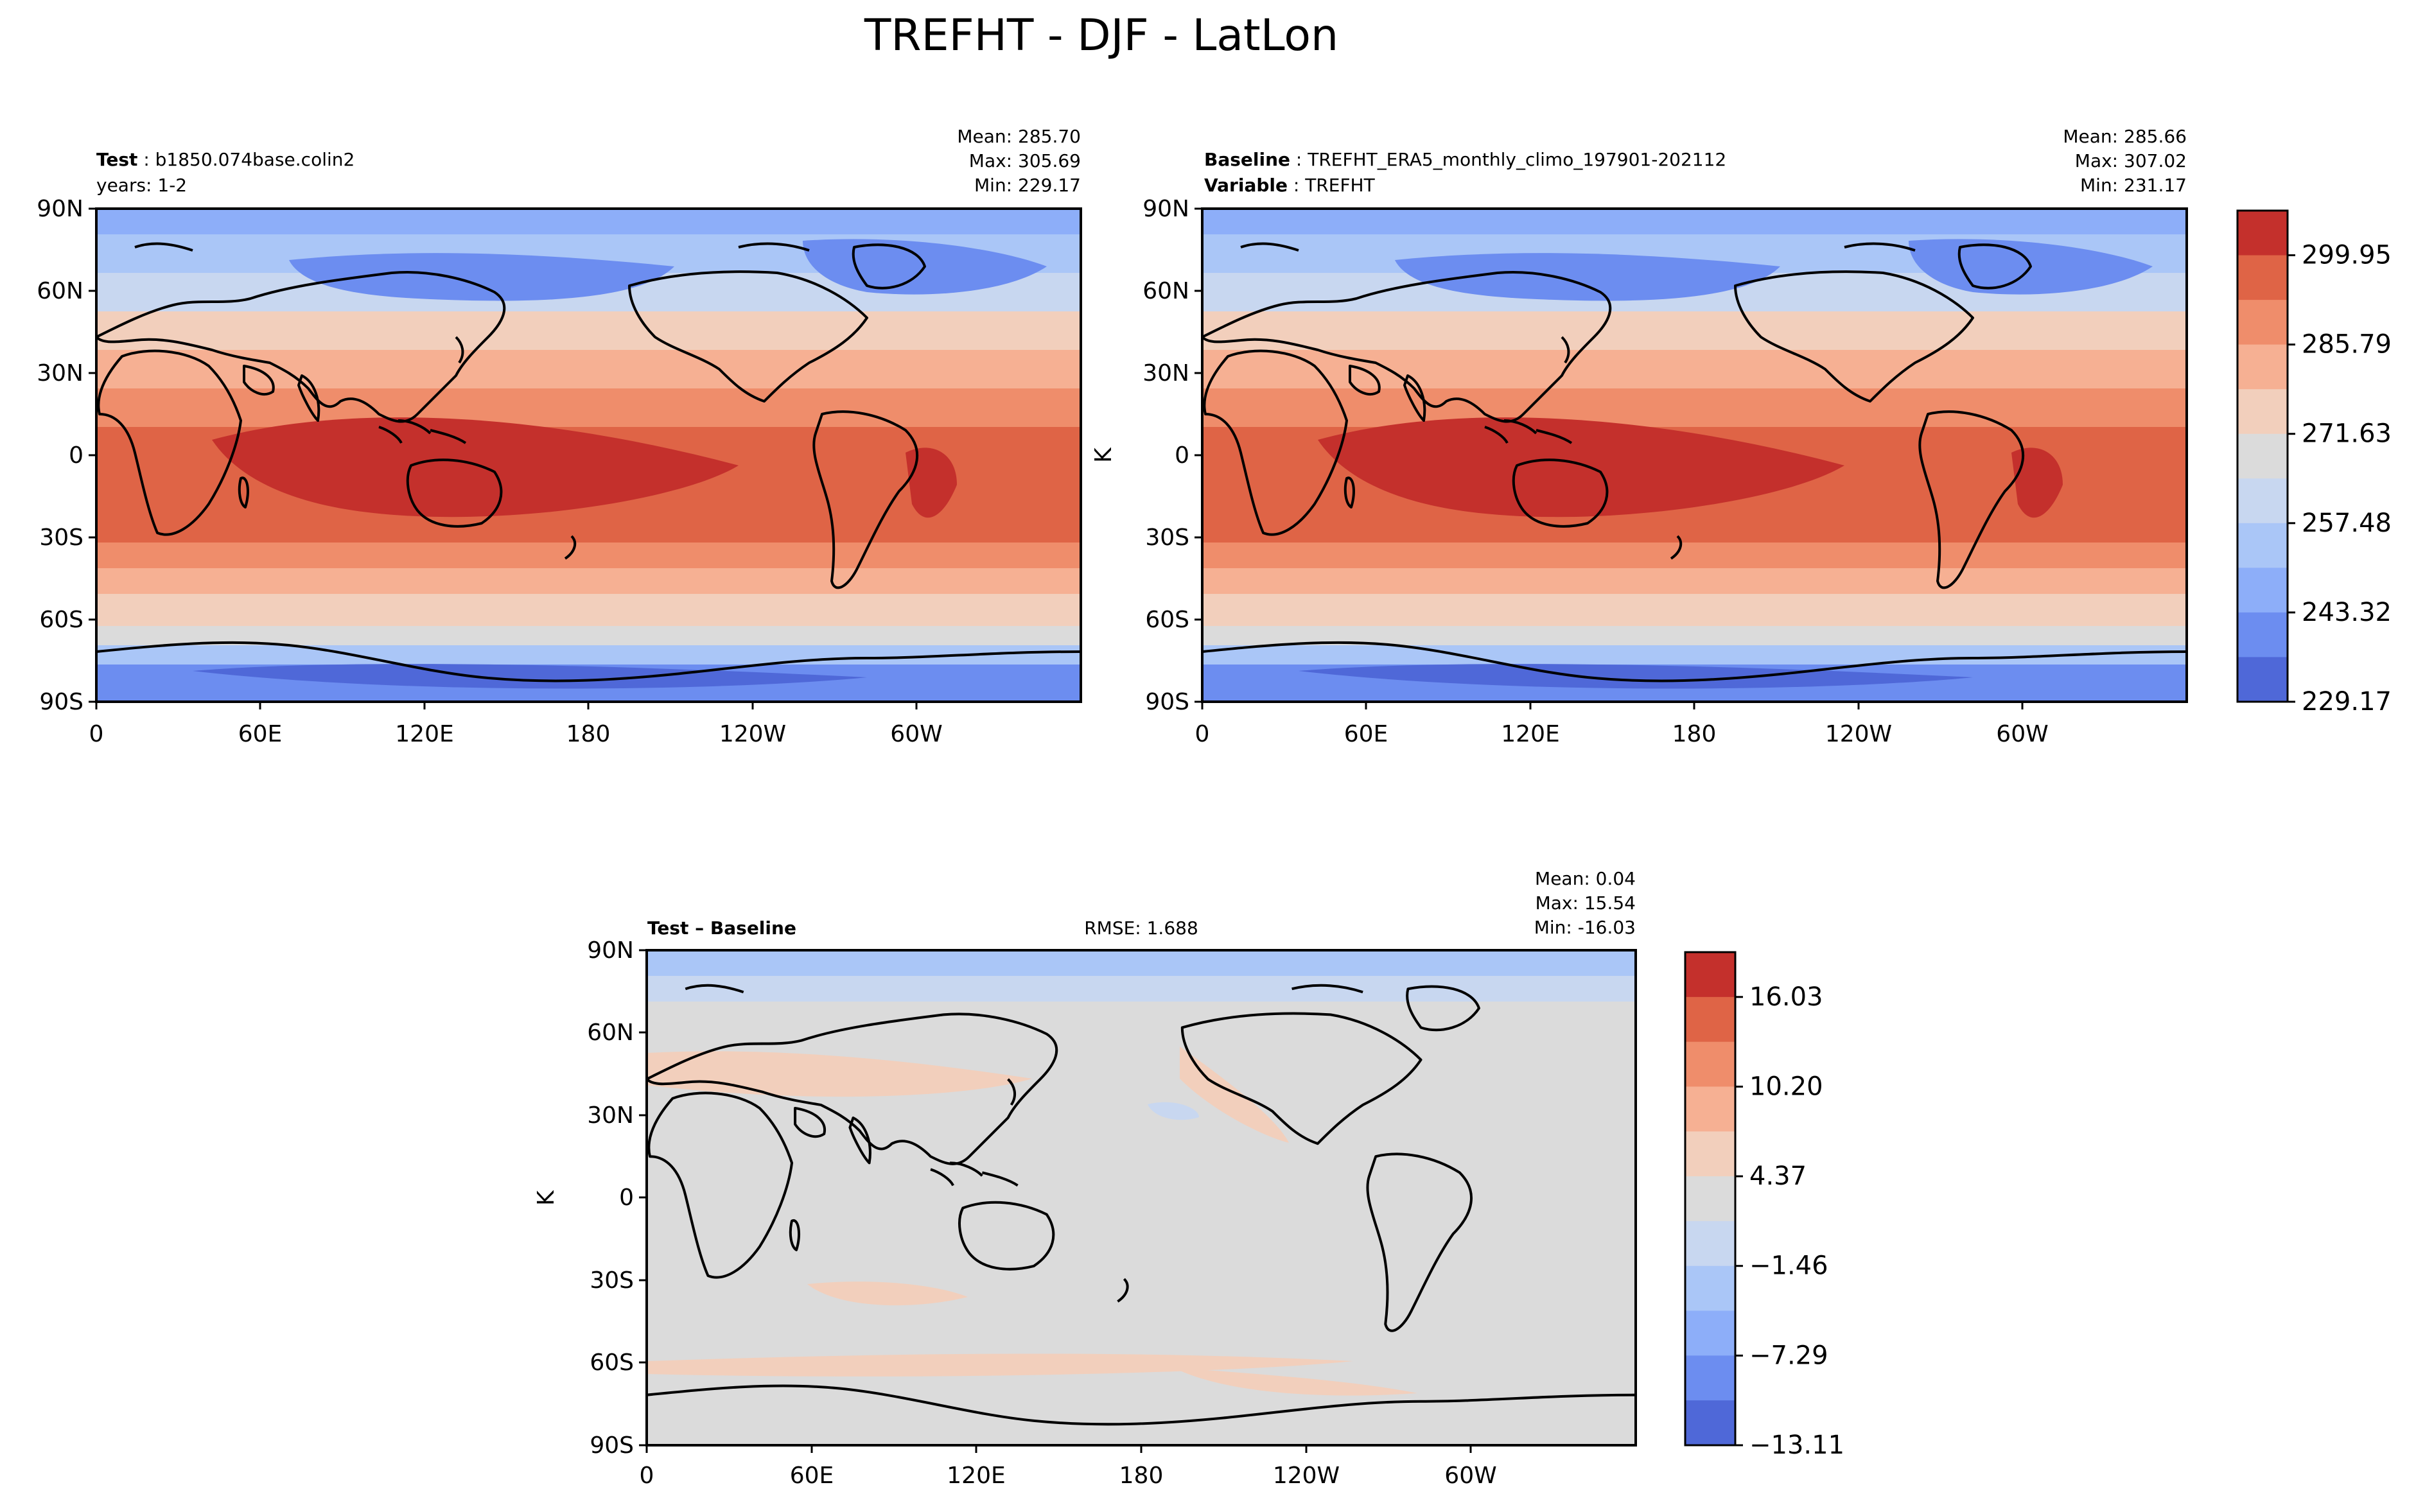 The width and height of the screenshot is (2416, 1512). I want to click on baseline-lat-tick: 0, so click(1182, 455).